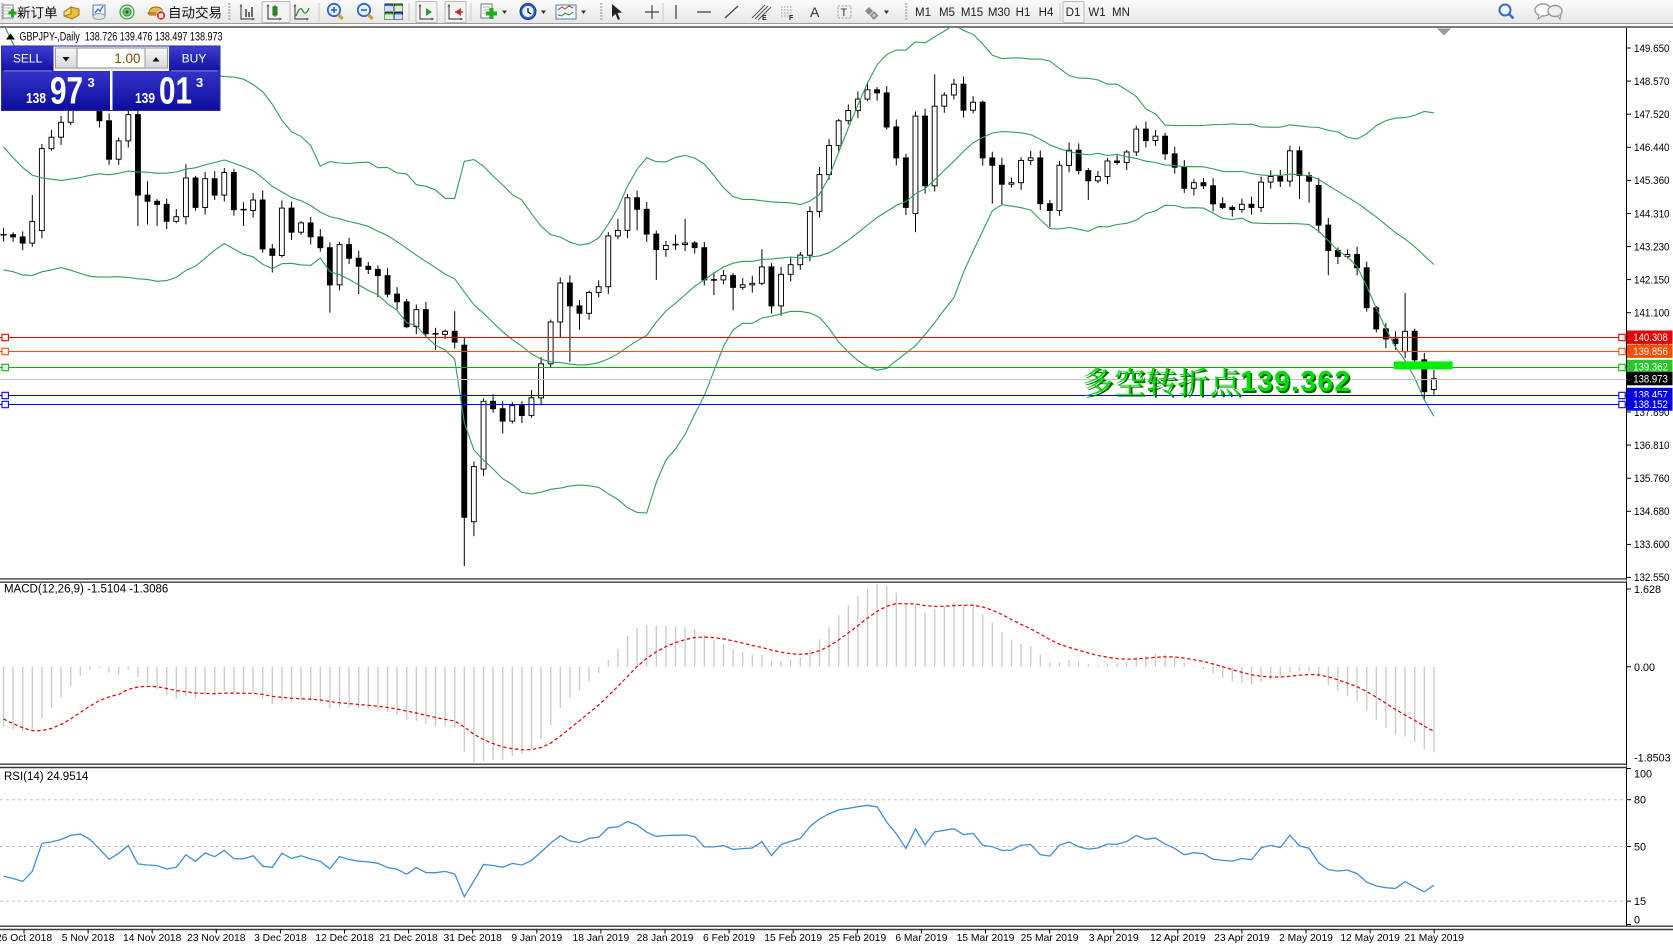  Describe the element at coordinates (1650, 380) in the screenshot. I see `svg-text: 138.973` at that location.